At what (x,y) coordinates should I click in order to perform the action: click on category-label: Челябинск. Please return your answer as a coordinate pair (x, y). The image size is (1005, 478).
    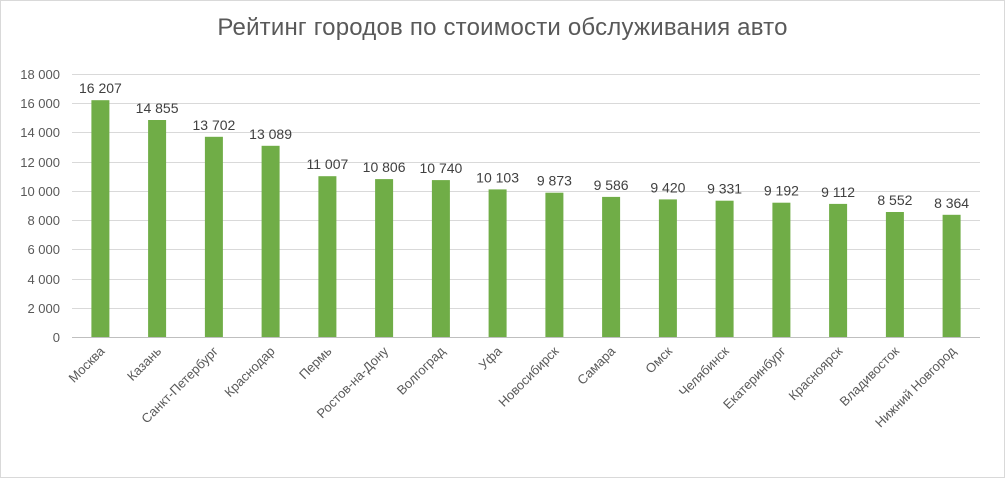
    Looking at the image, I should click on (704, 371).